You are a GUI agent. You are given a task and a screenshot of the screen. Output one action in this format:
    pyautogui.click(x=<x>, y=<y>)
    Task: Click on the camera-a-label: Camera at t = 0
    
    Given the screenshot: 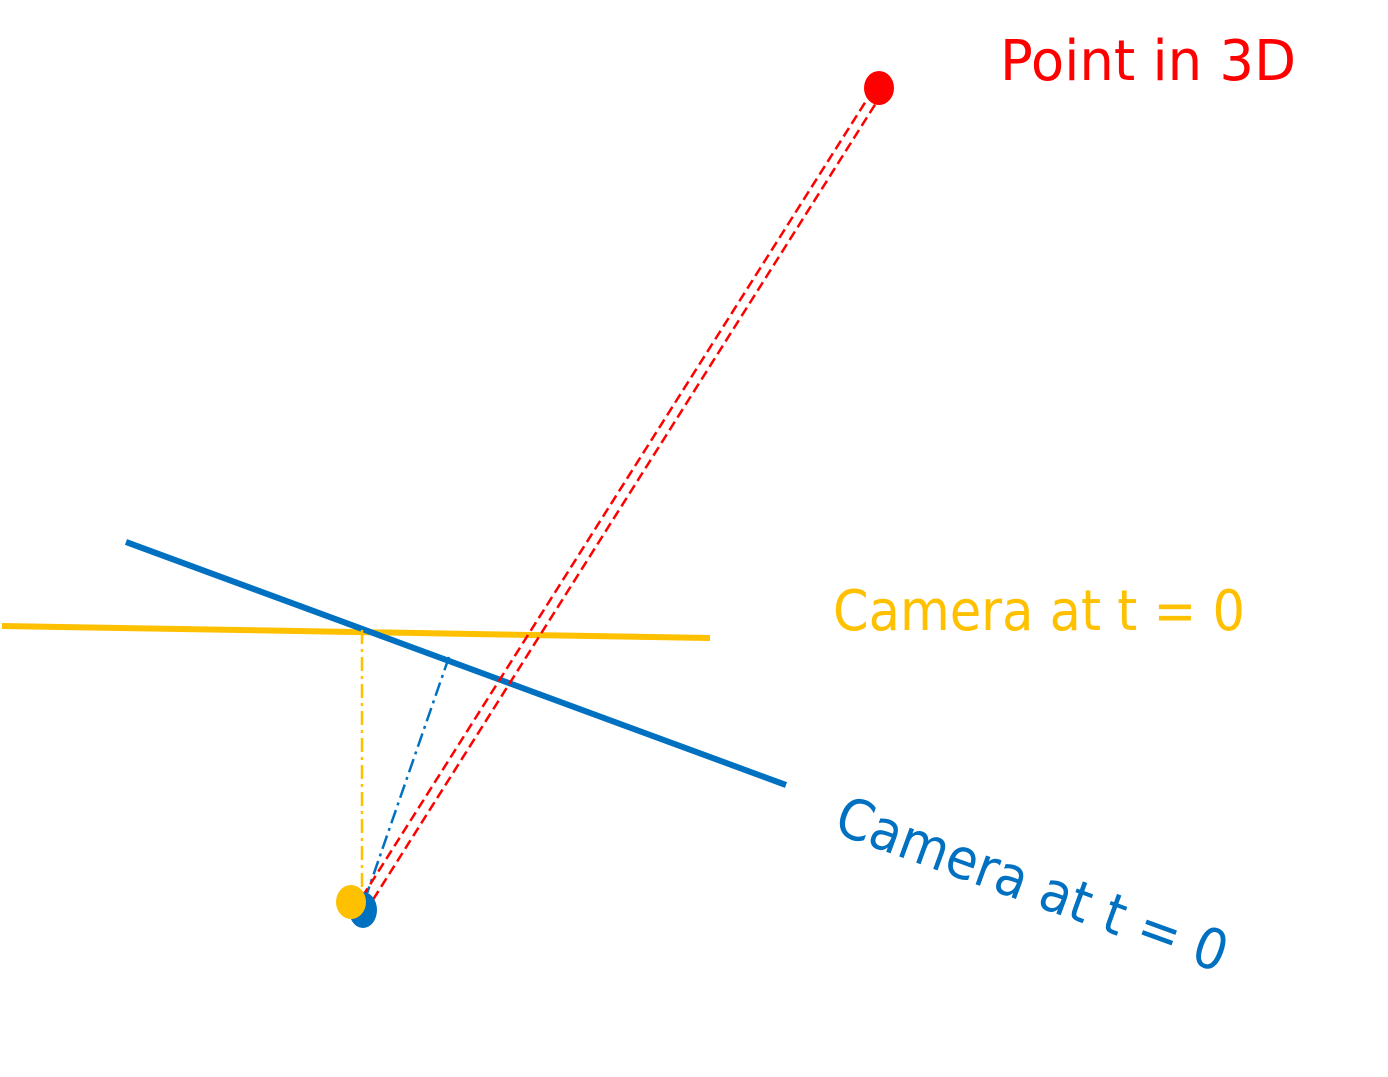 What is the action you would take?
    pyautogui.click(x=1039, y=611)
    